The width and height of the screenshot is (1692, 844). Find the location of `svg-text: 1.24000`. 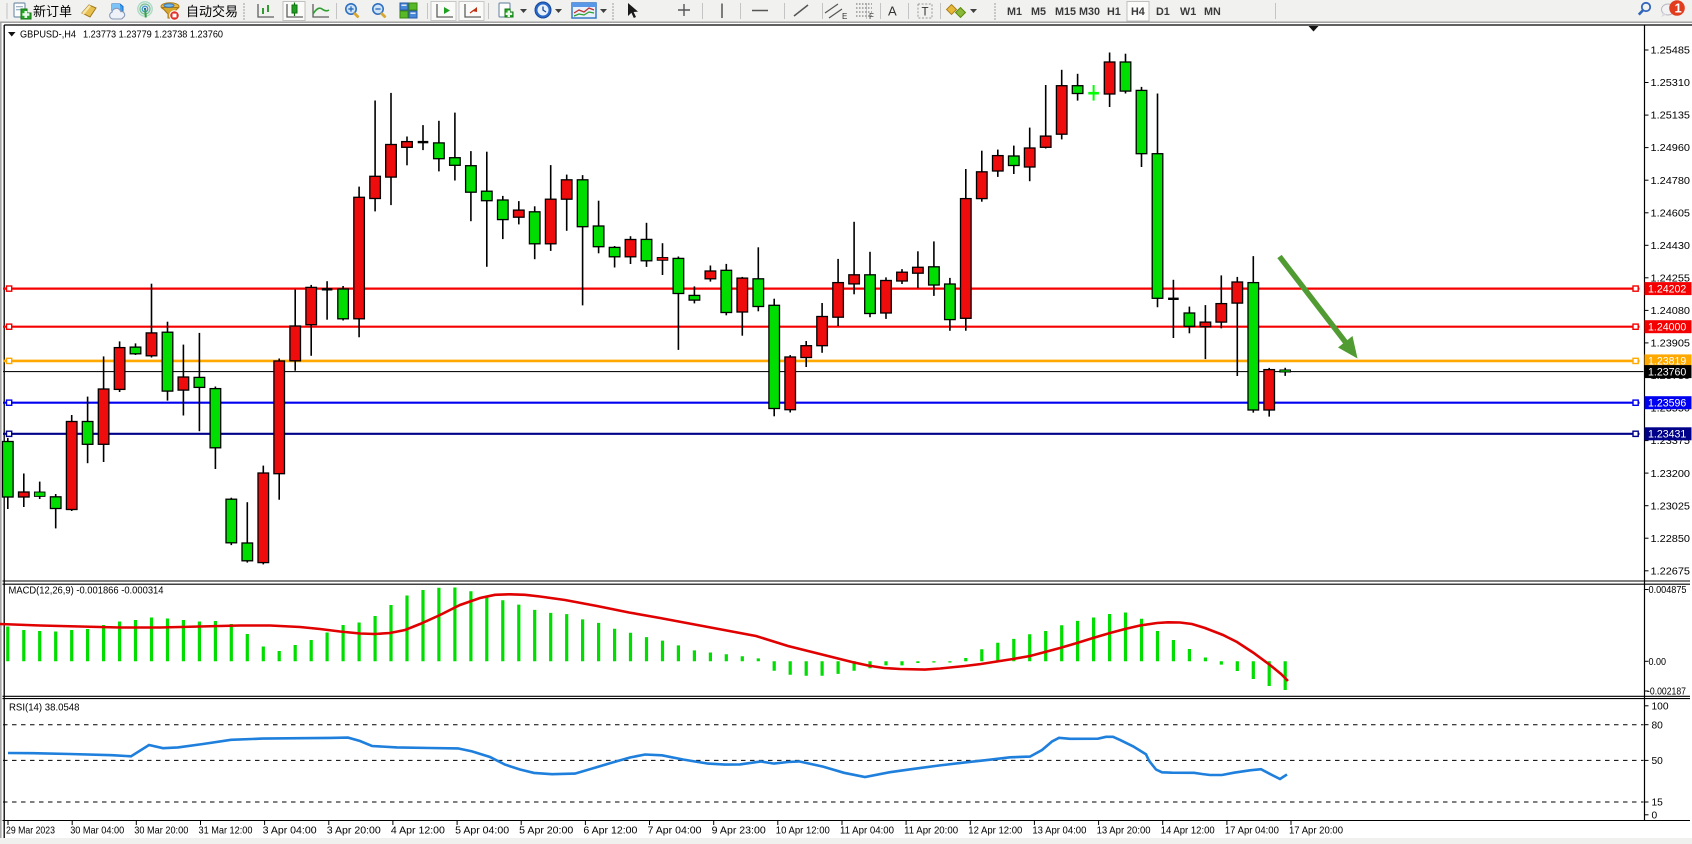

svg-text: 1.24000 is located at coordinates (1667, 328).